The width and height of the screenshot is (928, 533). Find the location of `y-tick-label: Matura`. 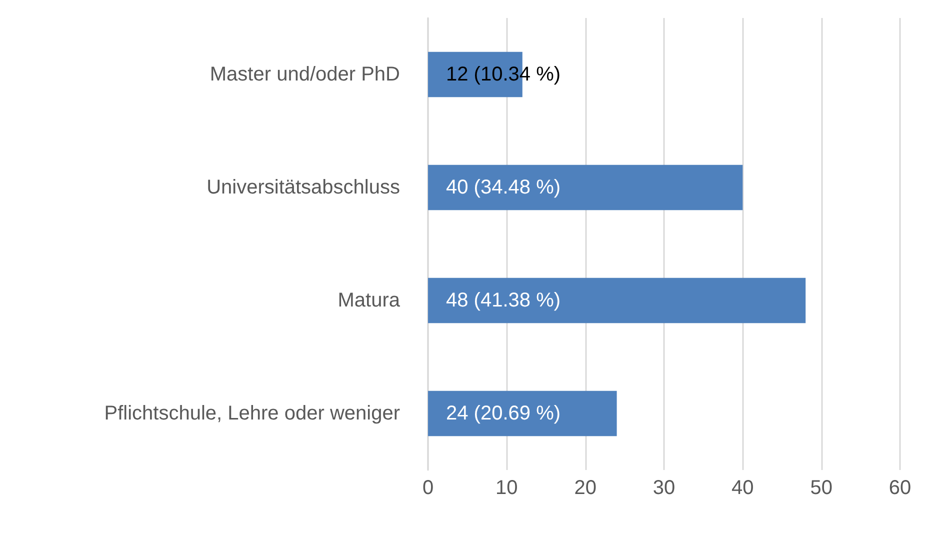

y-tick-label: Matura is located at coordinates (369, 301).